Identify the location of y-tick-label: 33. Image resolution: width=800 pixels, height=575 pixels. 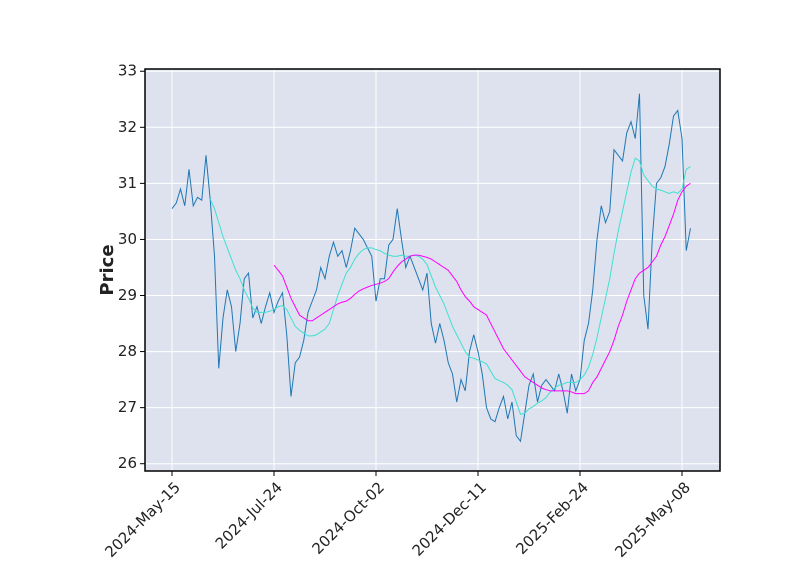
(127, 71).